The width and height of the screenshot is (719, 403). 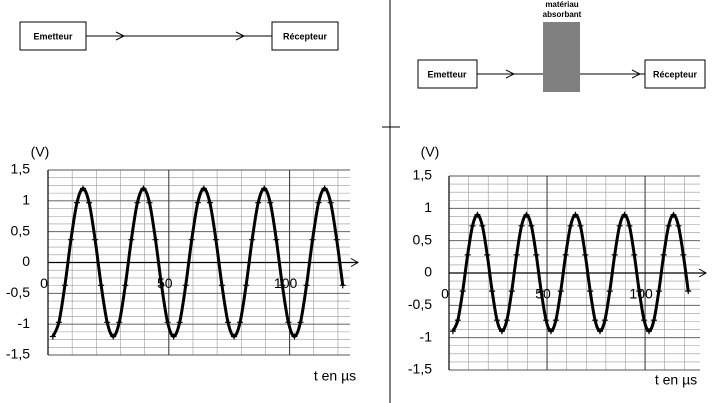 What do you see at coordinates (53, 36) in the screenshot?
I see `emitter-label: Emetteur` at bounding box center [53, 36].